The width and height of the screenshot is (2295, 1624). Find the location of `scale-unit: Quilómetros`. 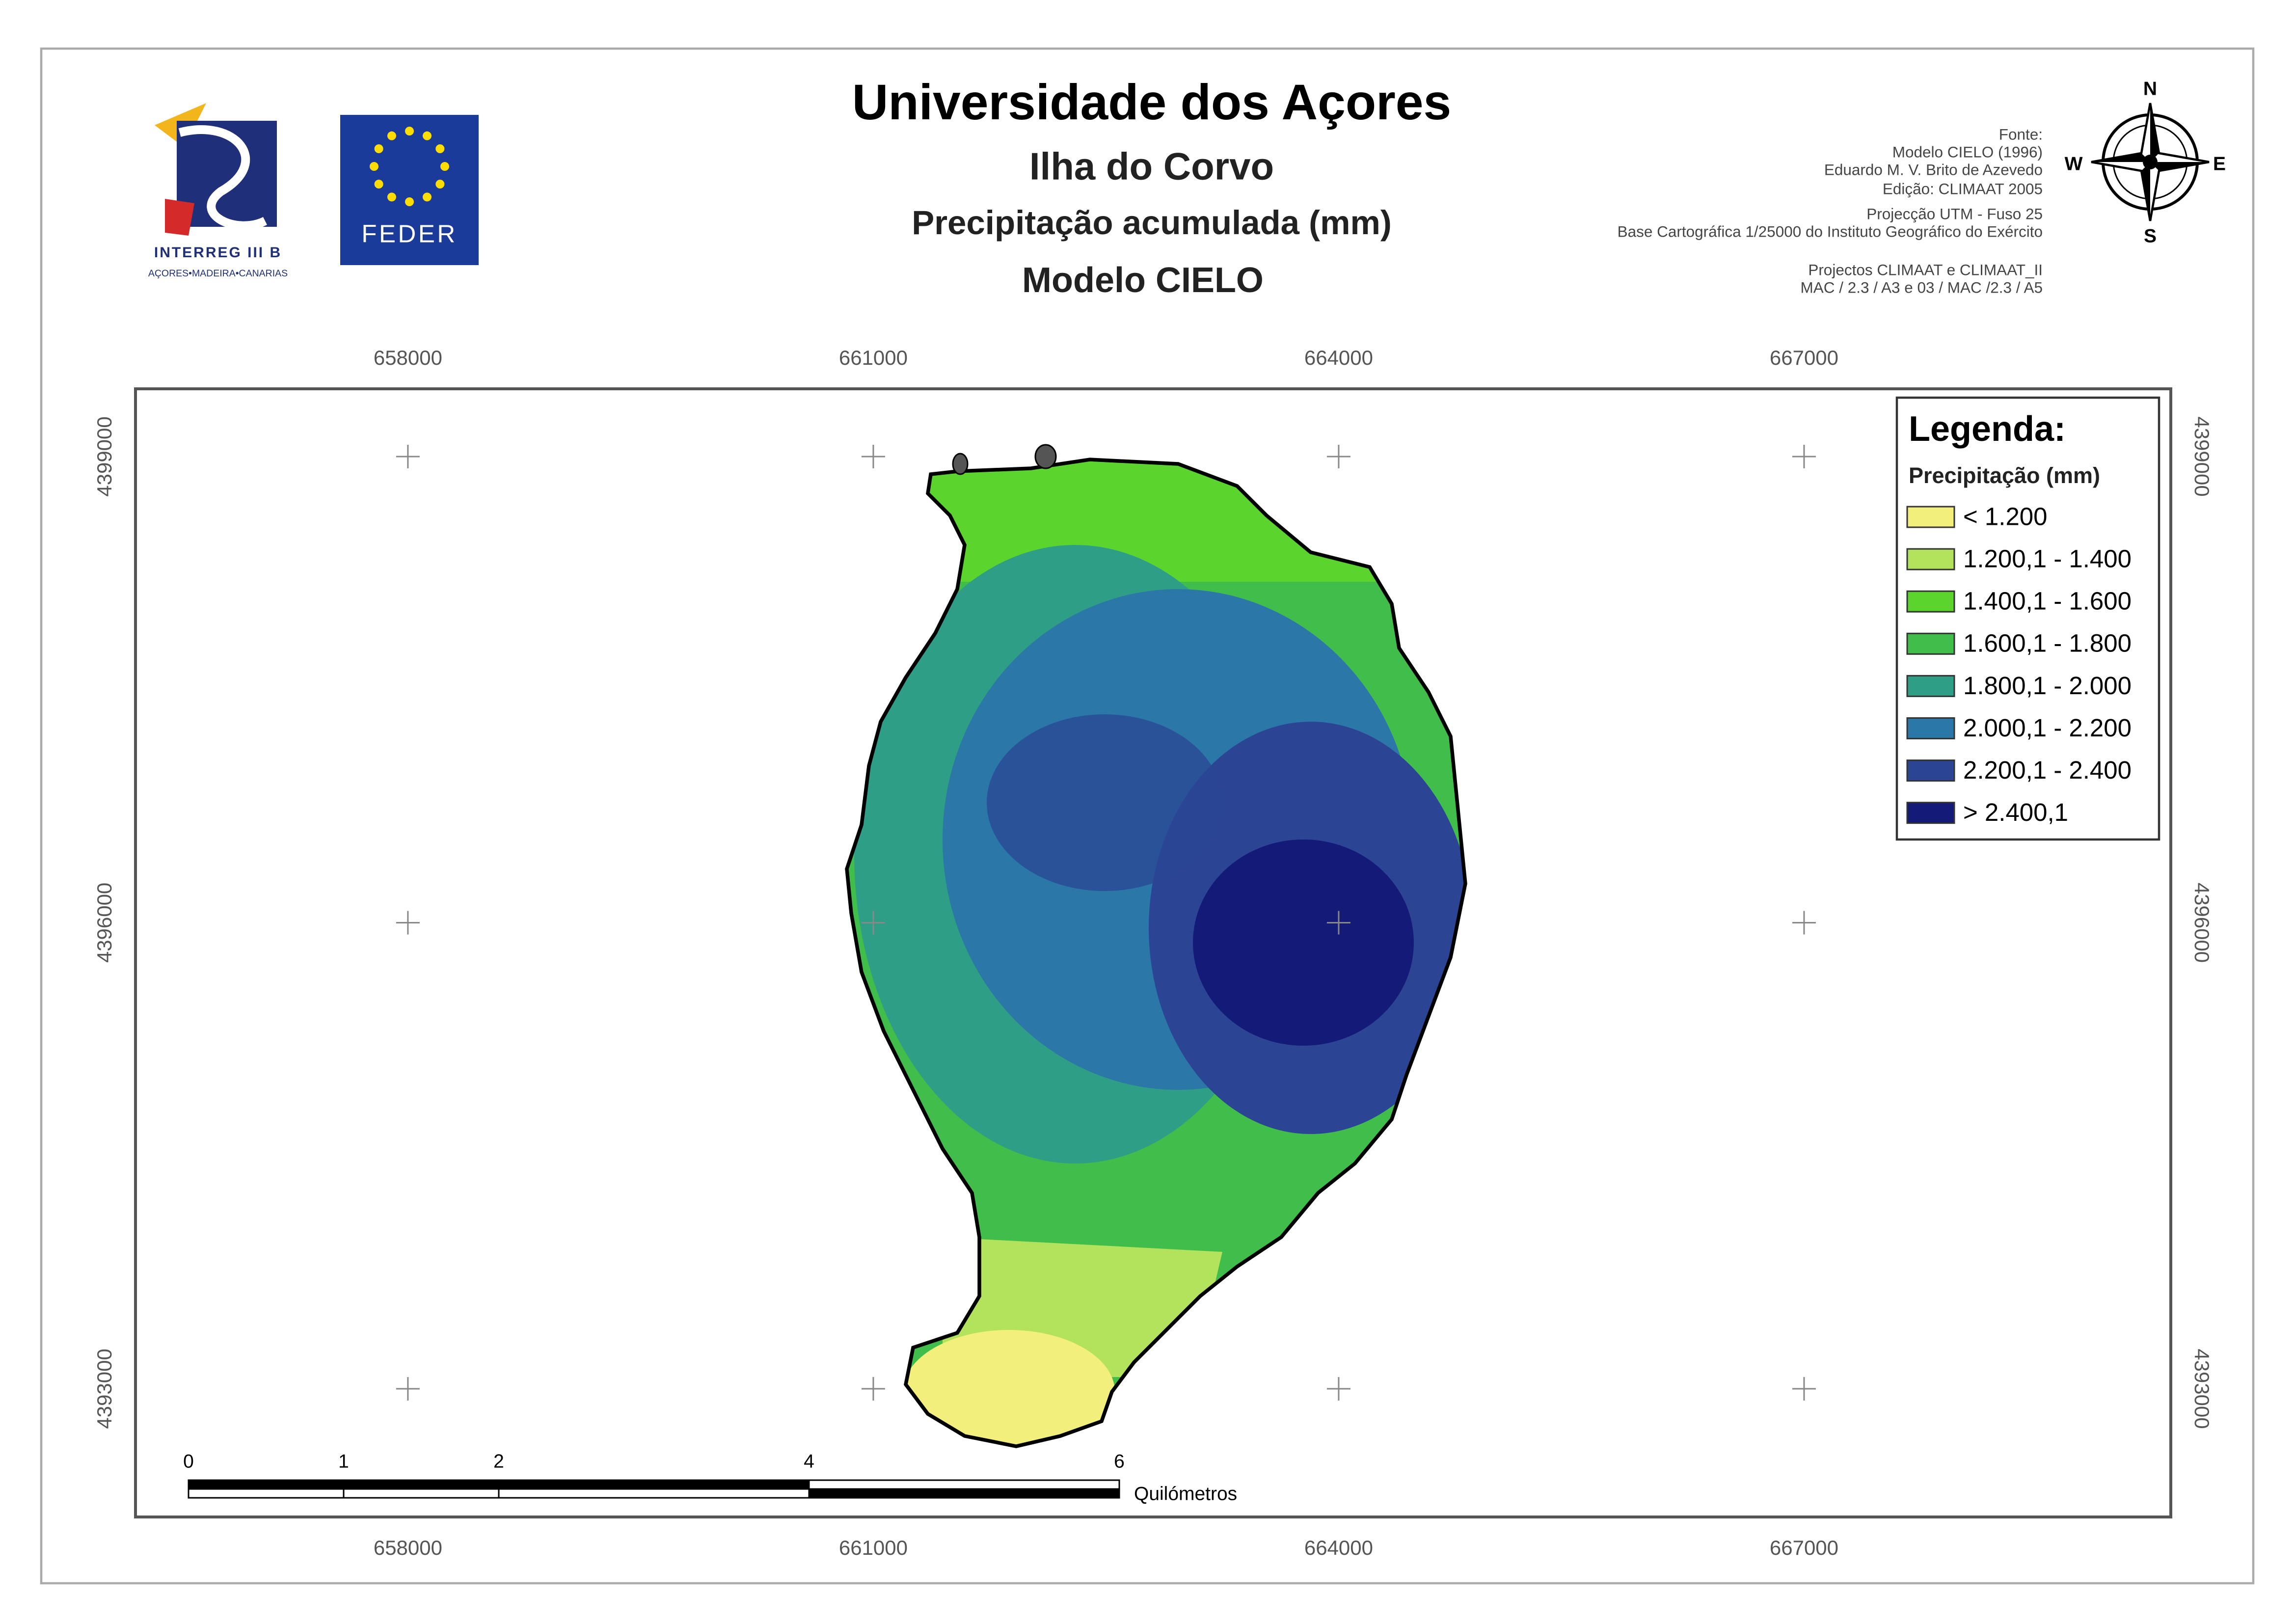

scale-unit: Quilómetros is located at coordinates (1185, 1493).